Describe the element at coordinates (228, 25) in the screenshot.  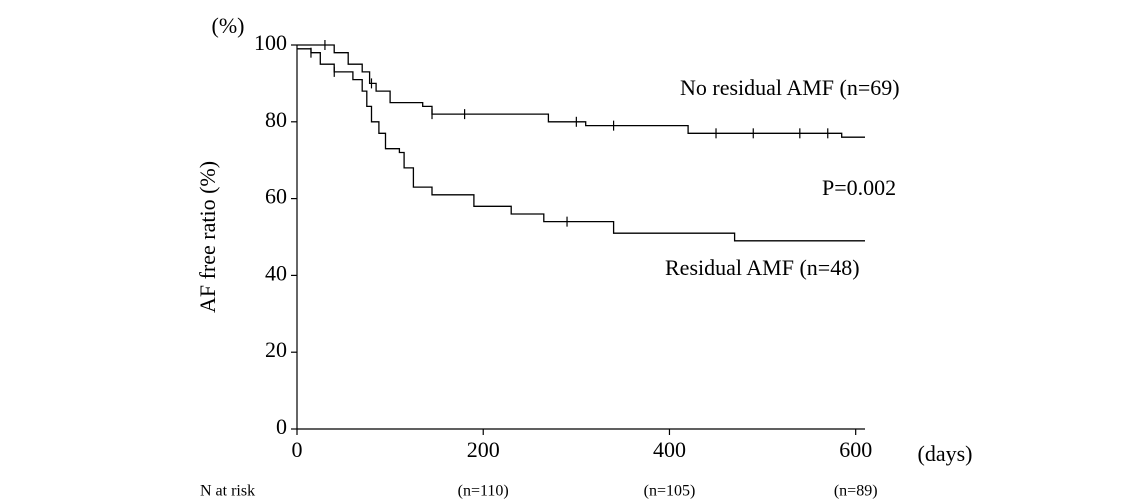
I see `y-unit: (%)` at that location.